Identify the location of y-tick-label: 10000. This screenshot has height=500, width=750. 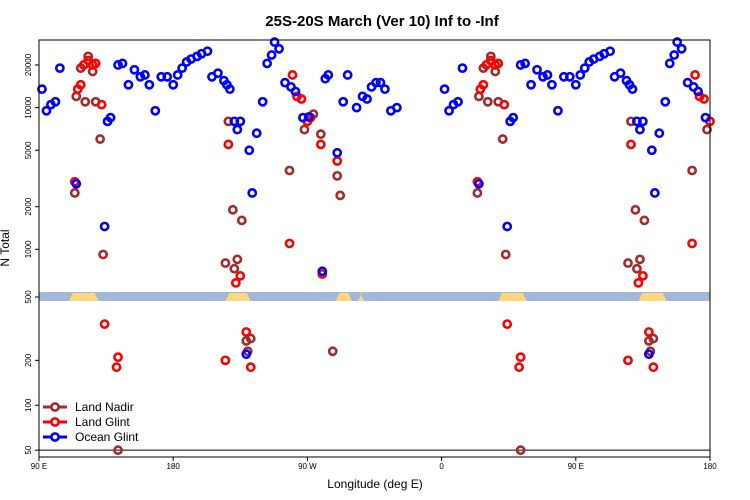
(28, 107).